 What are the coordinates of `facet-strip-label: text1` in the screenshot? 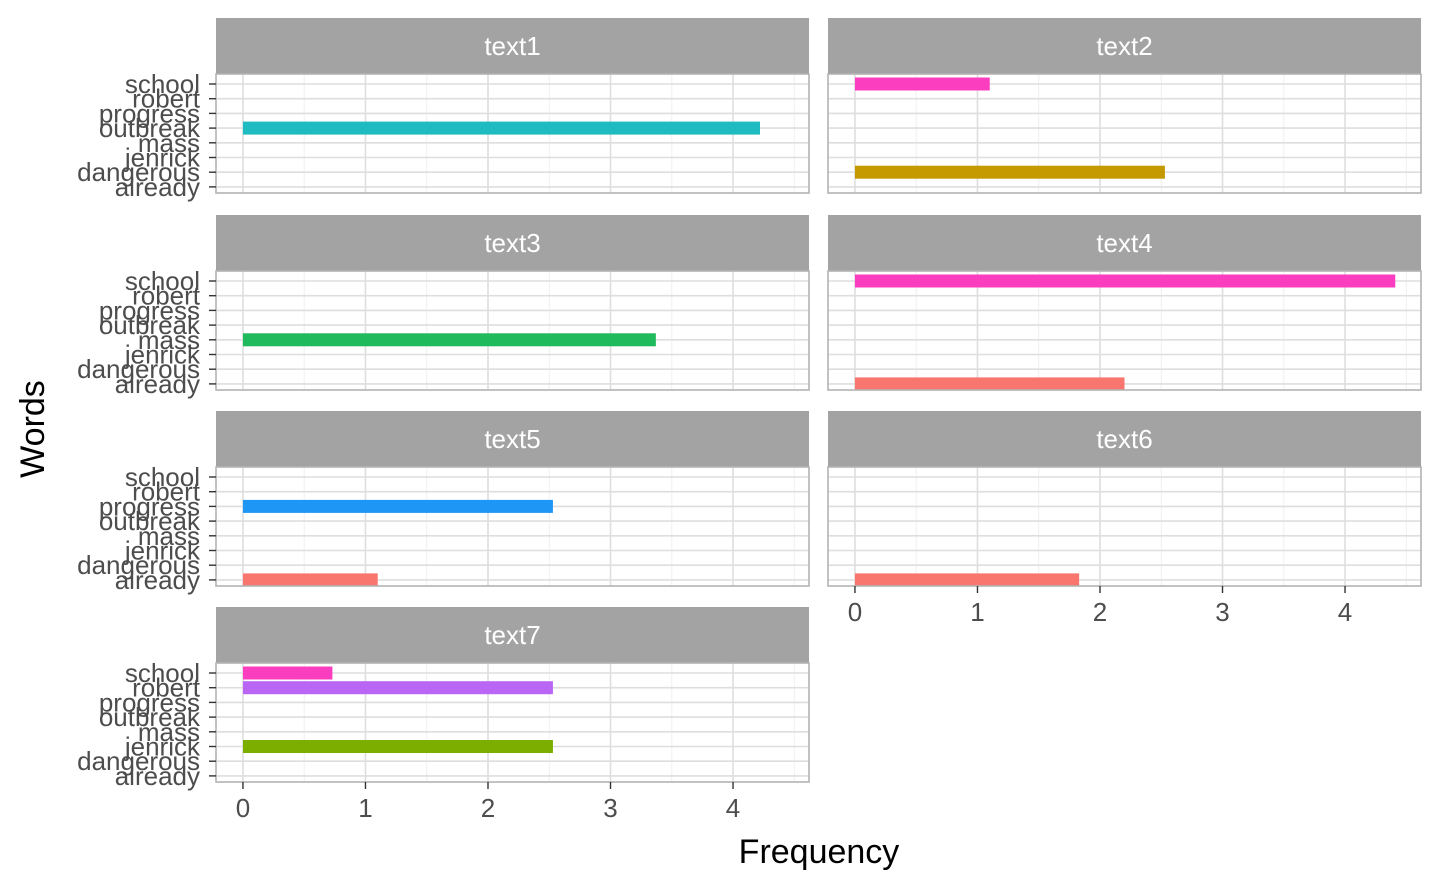 It's located at (512, 46).